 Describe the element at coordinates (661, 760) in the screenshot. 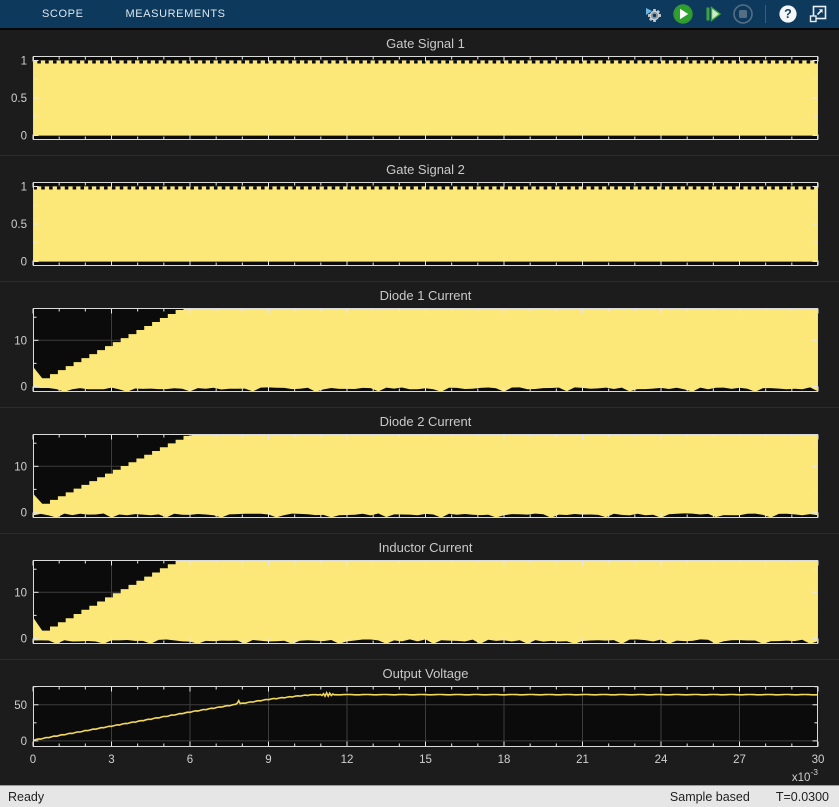

I see `x-tick-label: 24` at that location.